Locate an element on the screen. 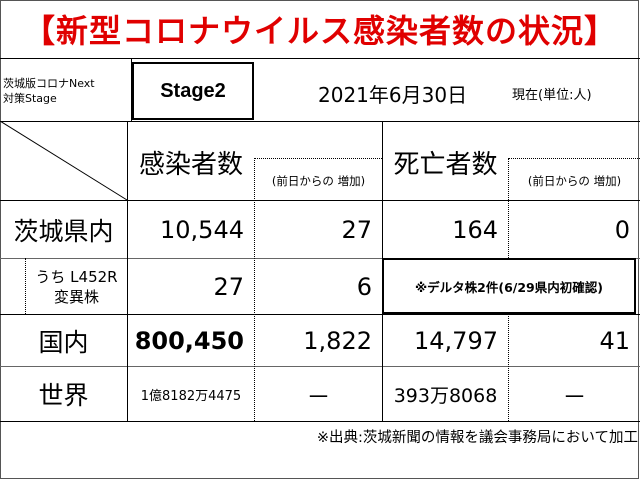  label-column-line is located at coordinates (127, 271).